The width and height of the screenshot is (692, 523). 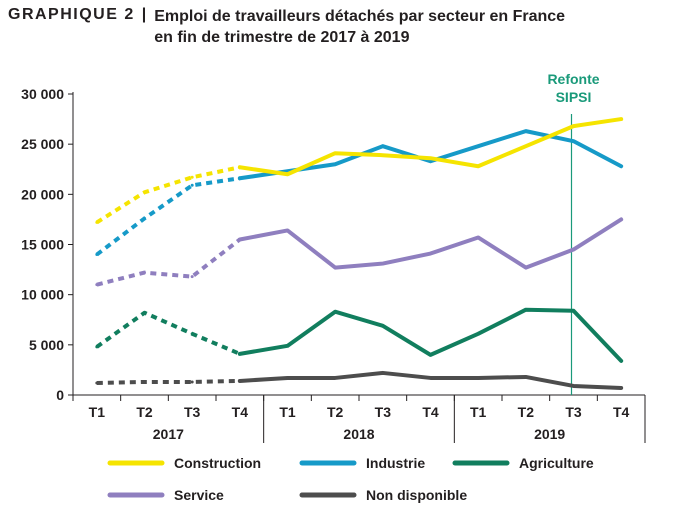 What do you see at coordinates (416, 495) in the screenshot?
I see `legend-label-non-disponible: Non disponible` at bounding box center [416, 495].